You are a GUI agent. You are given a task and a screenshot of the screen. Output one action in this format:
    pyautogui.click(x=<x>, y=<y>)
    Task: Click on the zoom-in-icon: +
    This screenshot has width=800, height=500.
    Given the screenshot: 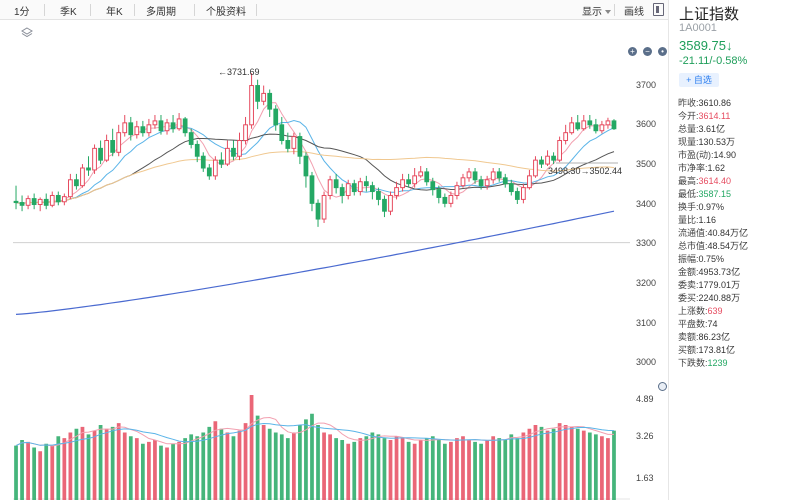 What is the action you would take?
    pyautogui.click(x=632, y=51)
    